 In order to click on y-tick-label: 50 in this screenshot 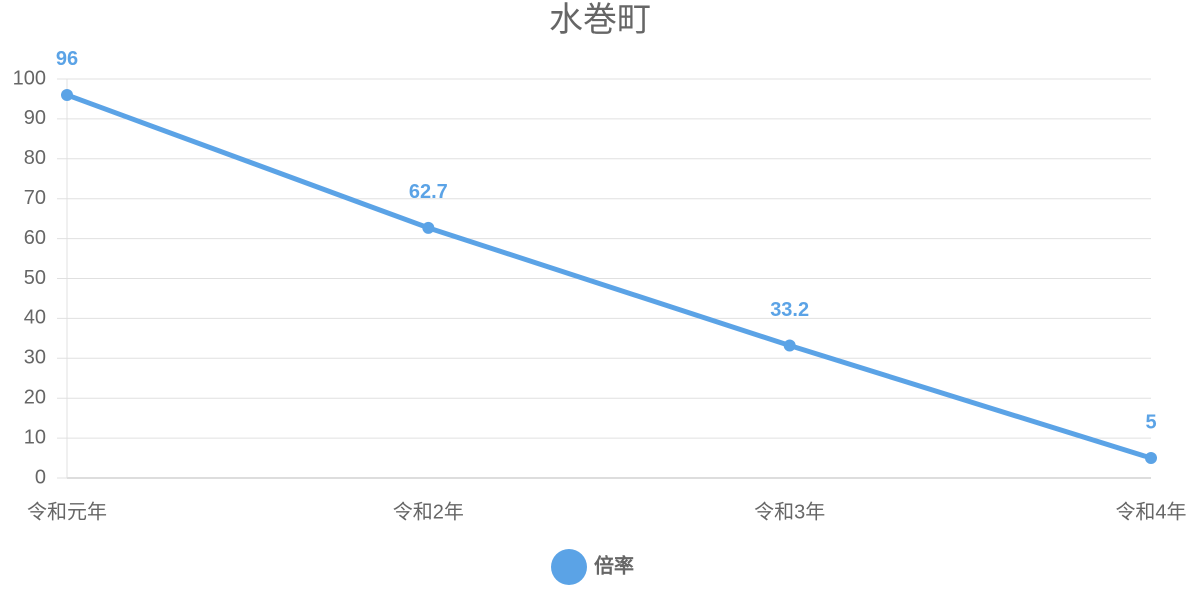, I will do `click(35, 278)`.